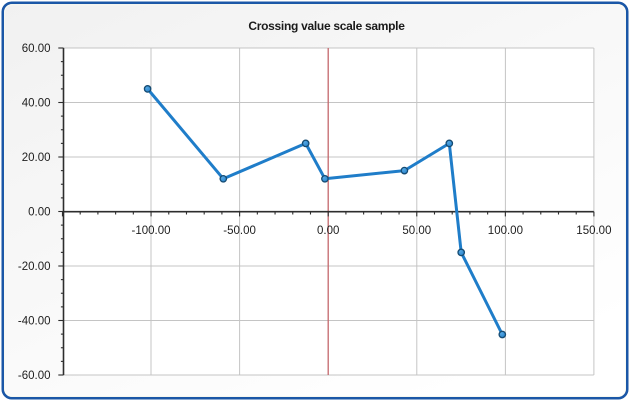 The height and width of the screenshot is (401, 630). What do you see at coordinates (34, 376) in the screenshot?
I see `svg-text: -60.00` at bounding box center [34, 376].